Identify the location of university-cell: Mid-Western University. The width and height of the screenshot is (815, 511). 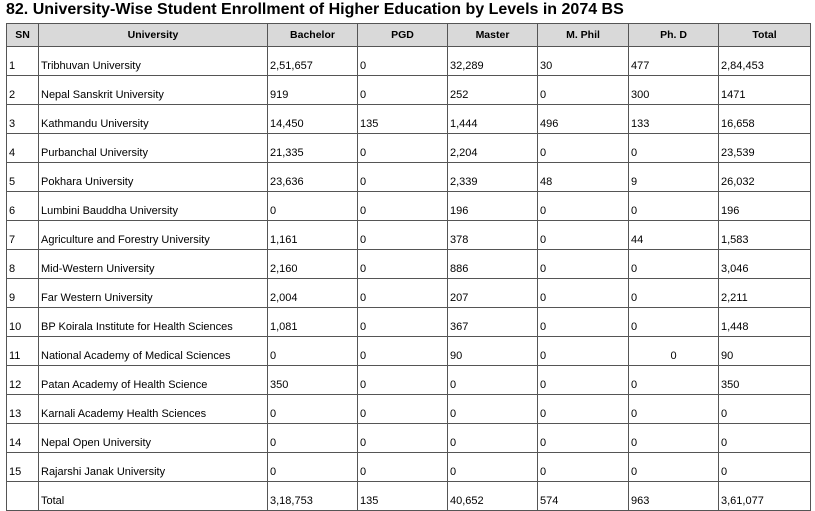
(153, 264).